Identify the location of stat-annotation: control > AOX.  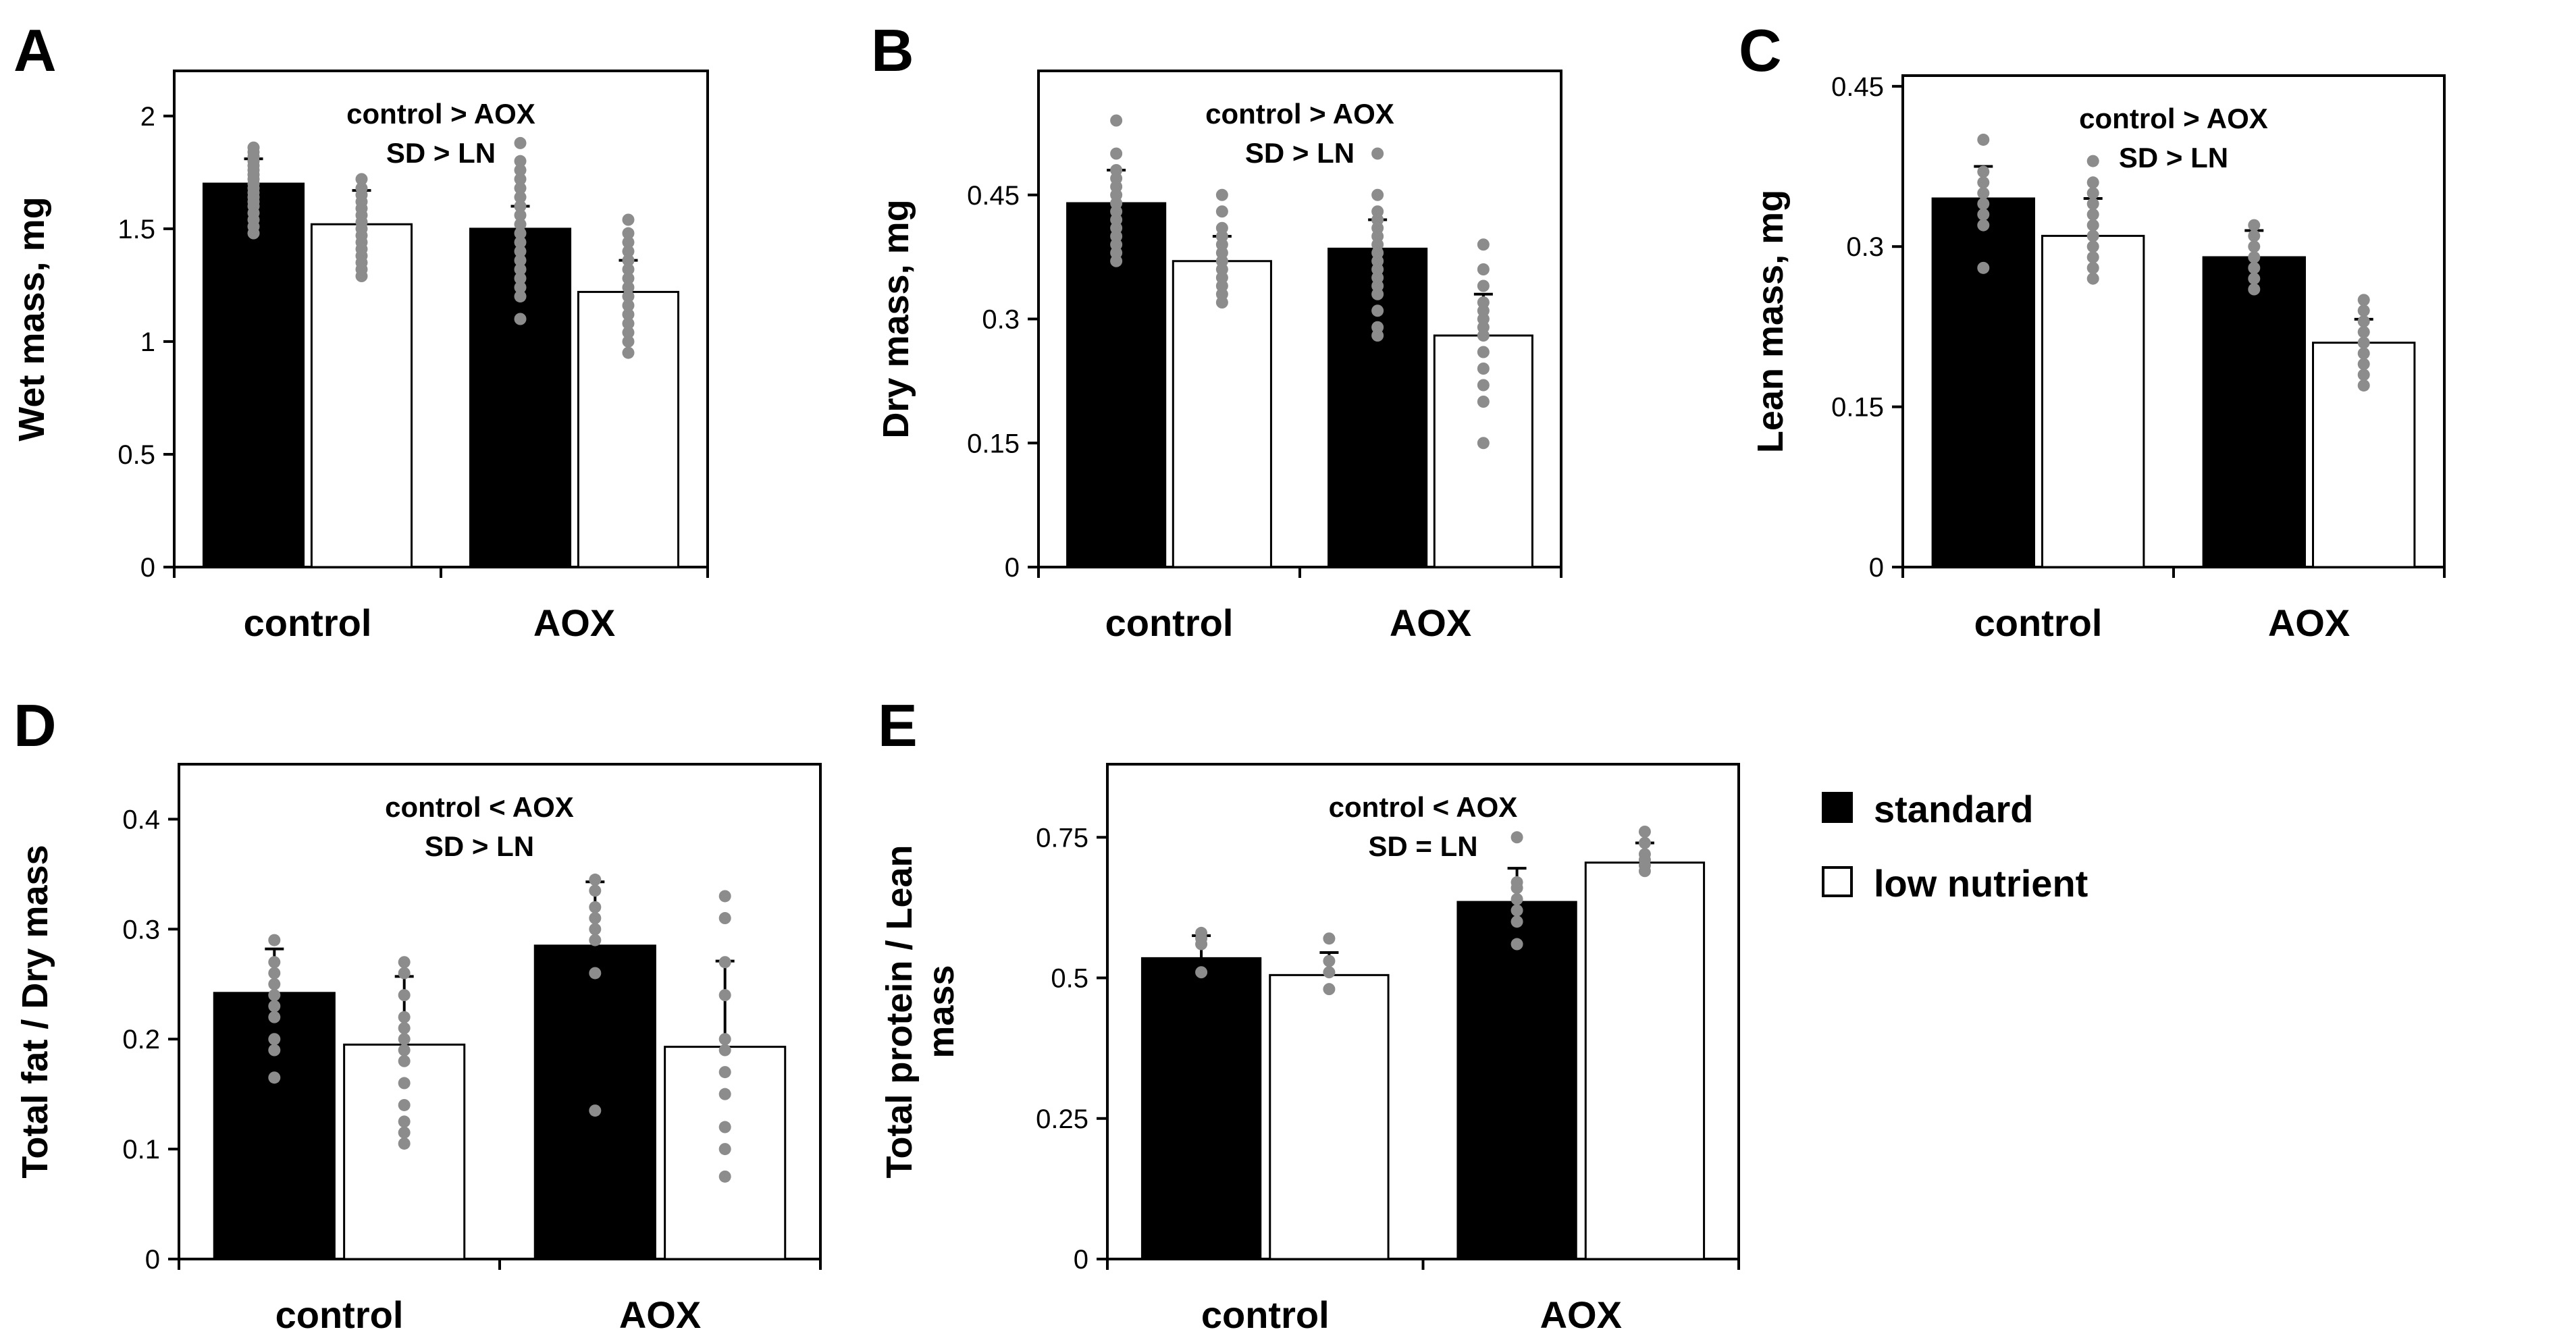
(1299, 114).